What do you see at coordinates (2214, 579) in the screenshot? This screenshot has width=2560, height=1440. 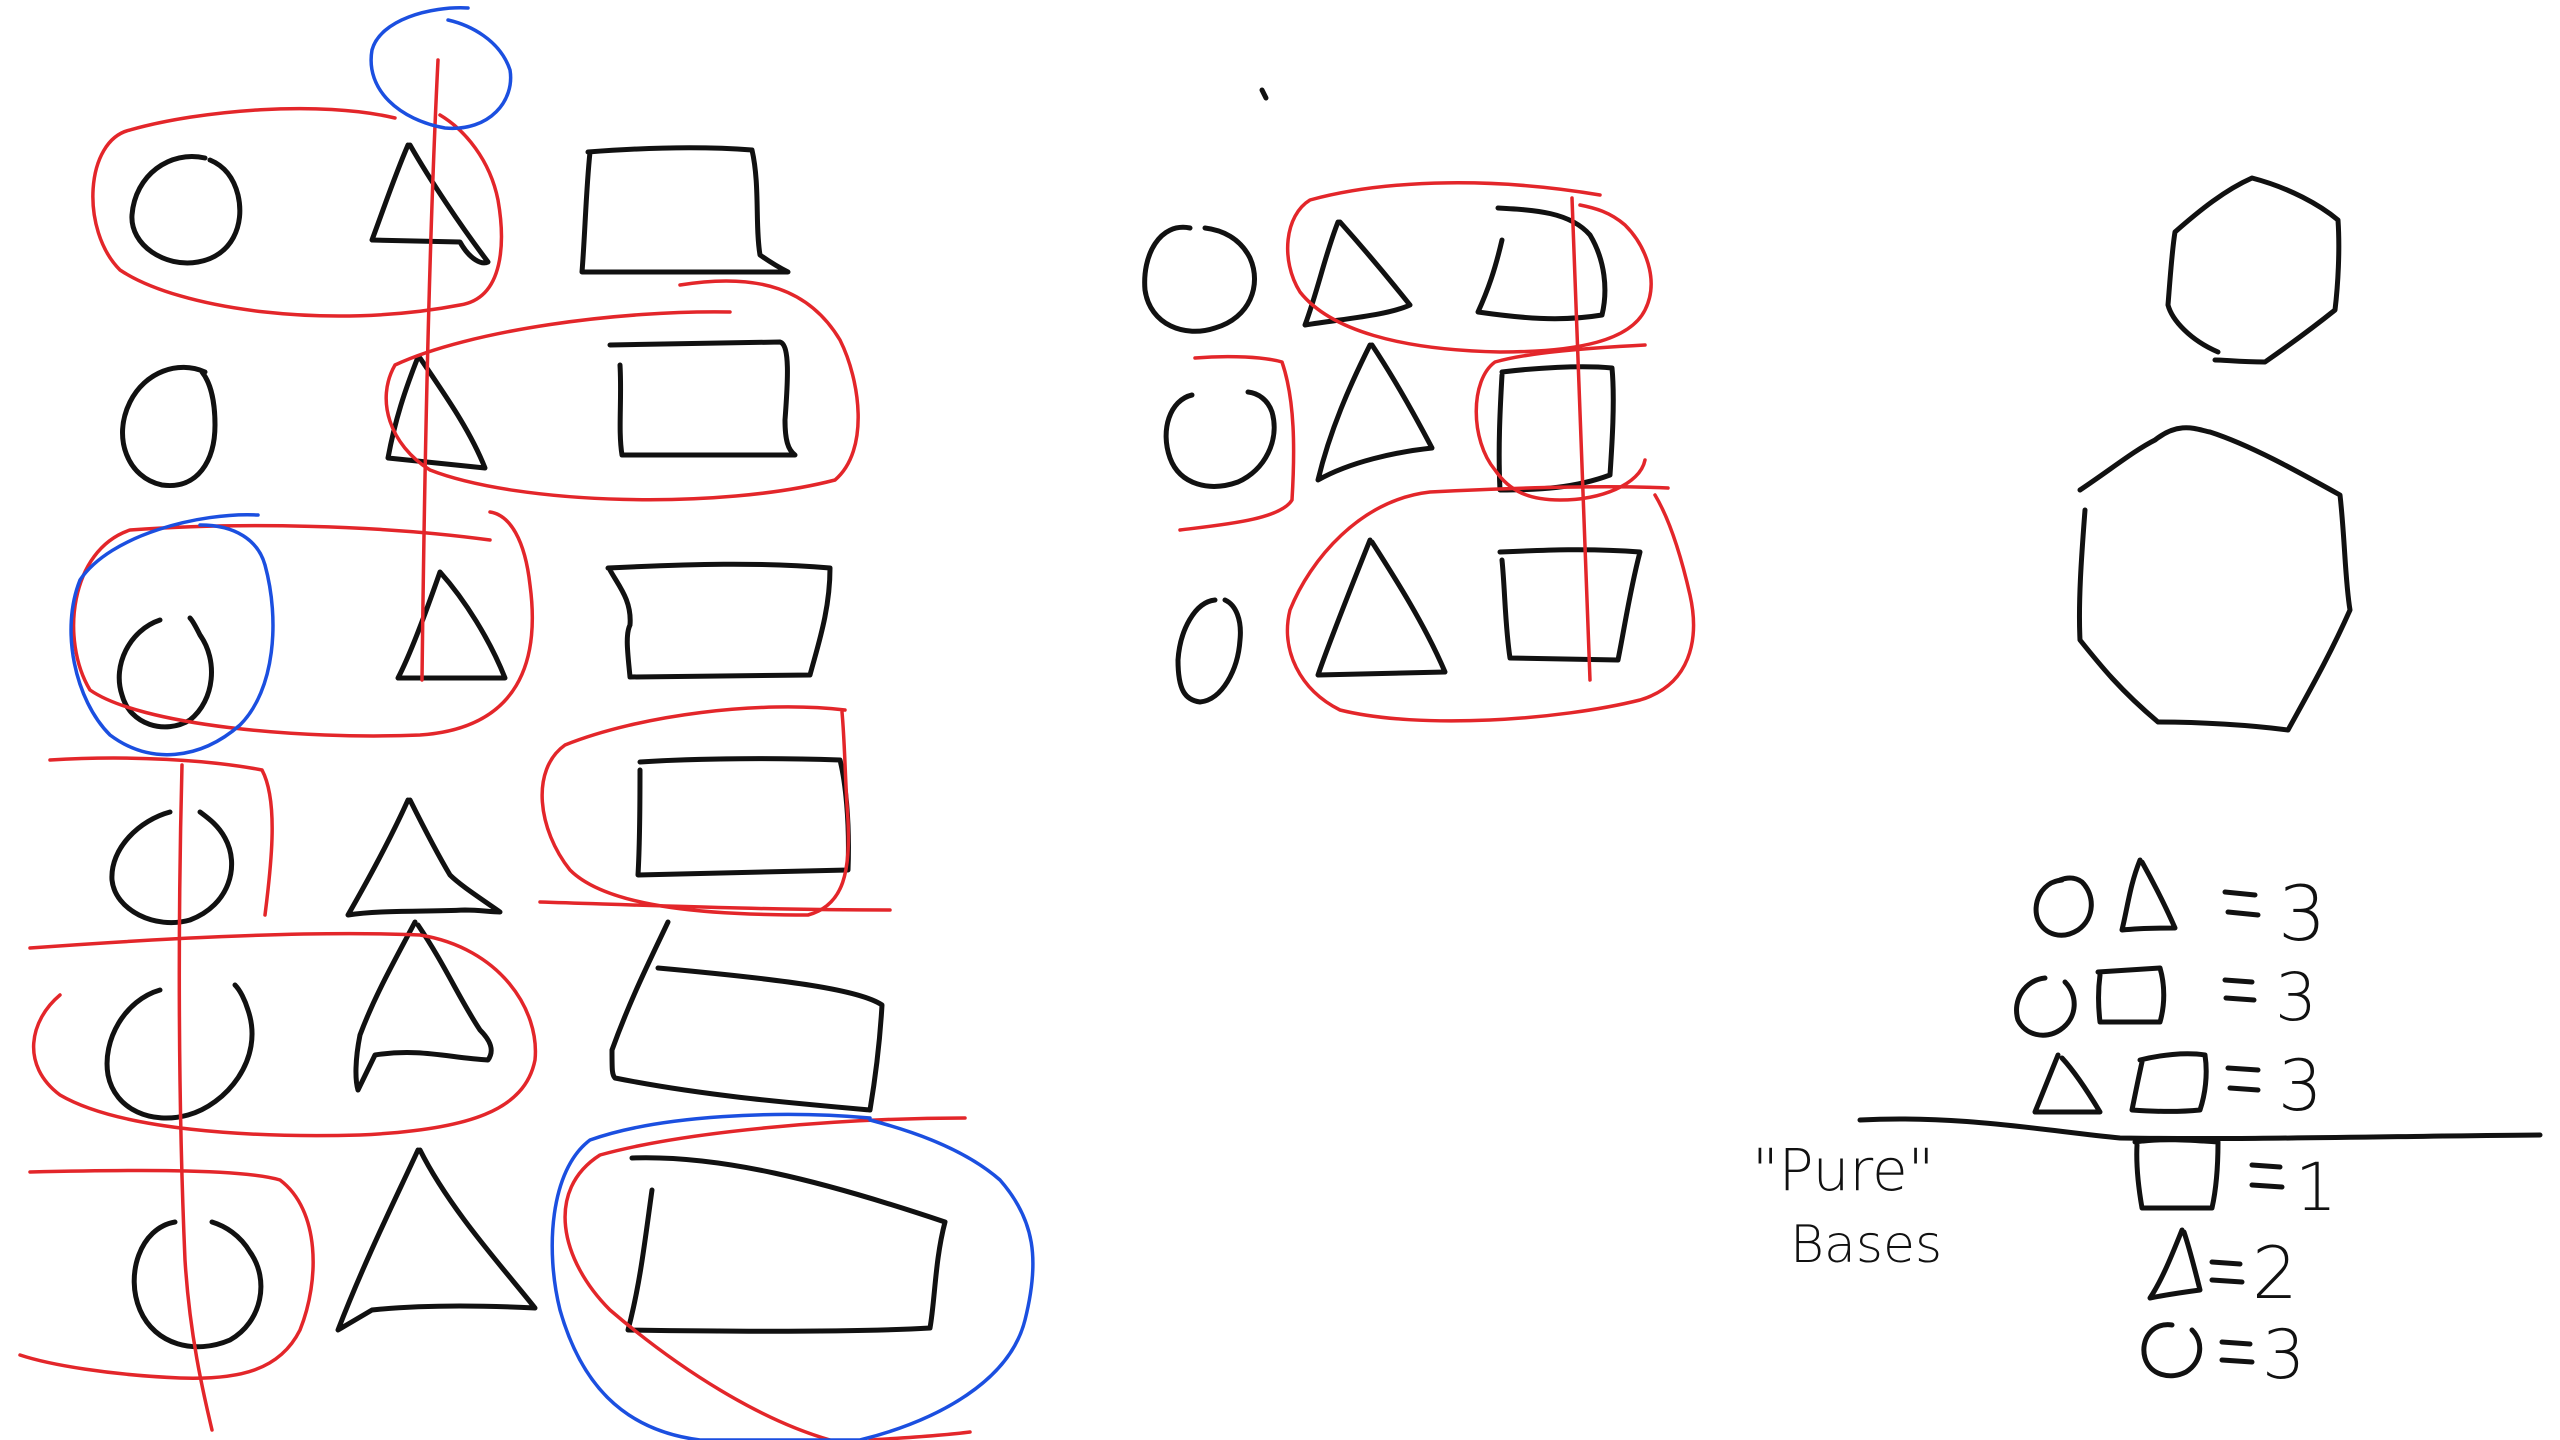 I see `heptagon-shape` at bounding box center [2214, 579].